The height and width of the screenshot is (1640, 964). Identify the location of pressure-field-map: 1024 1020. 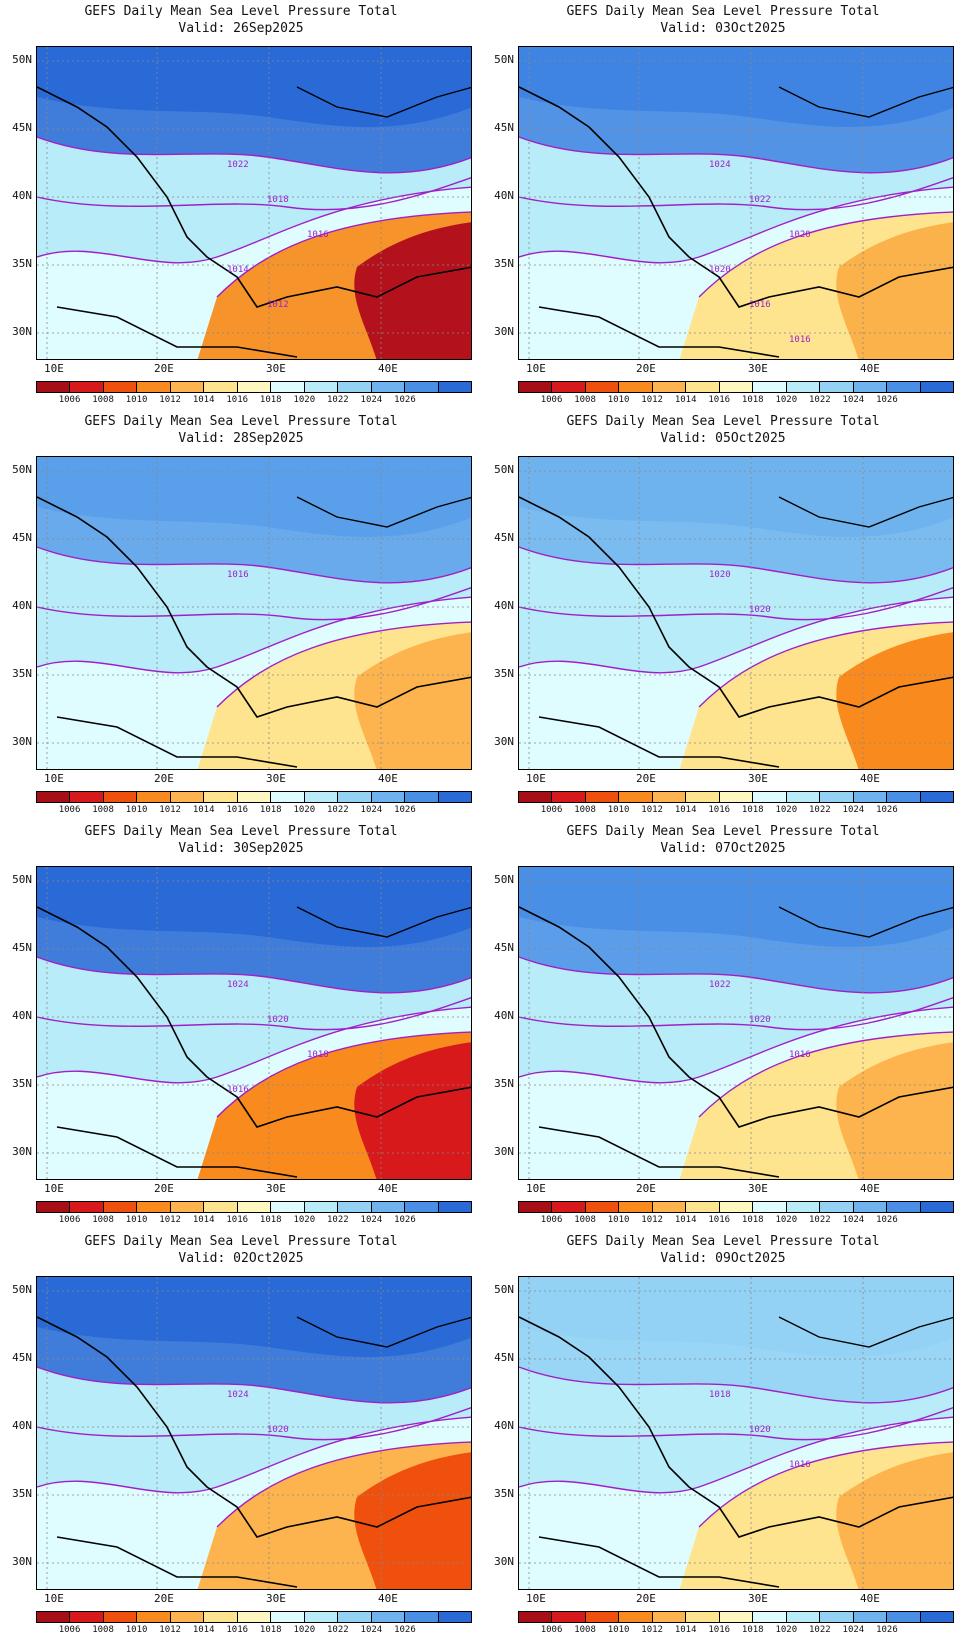
(254, 1433).